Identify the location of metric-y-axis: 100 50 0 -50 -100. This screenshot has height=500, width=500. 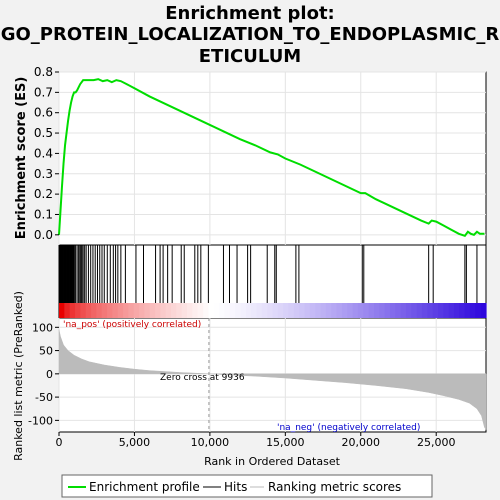
(43, 374).